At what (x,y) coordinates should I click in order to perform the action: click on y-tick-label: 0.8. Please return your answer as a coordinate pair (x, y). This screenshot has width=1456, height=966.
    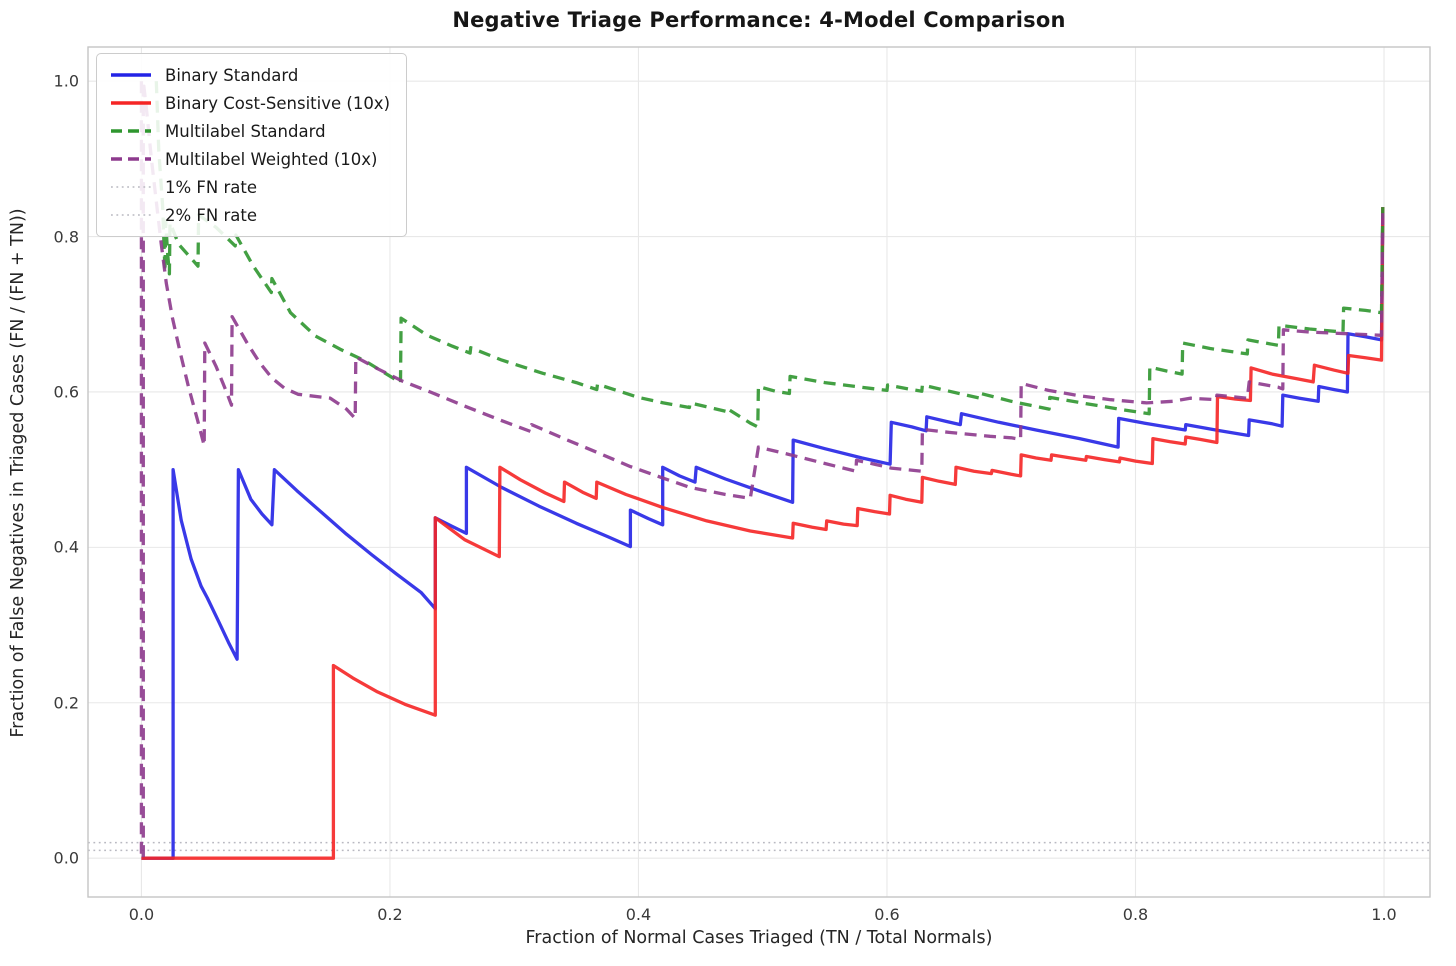
    Looking at the image, I should click on (66, 237).